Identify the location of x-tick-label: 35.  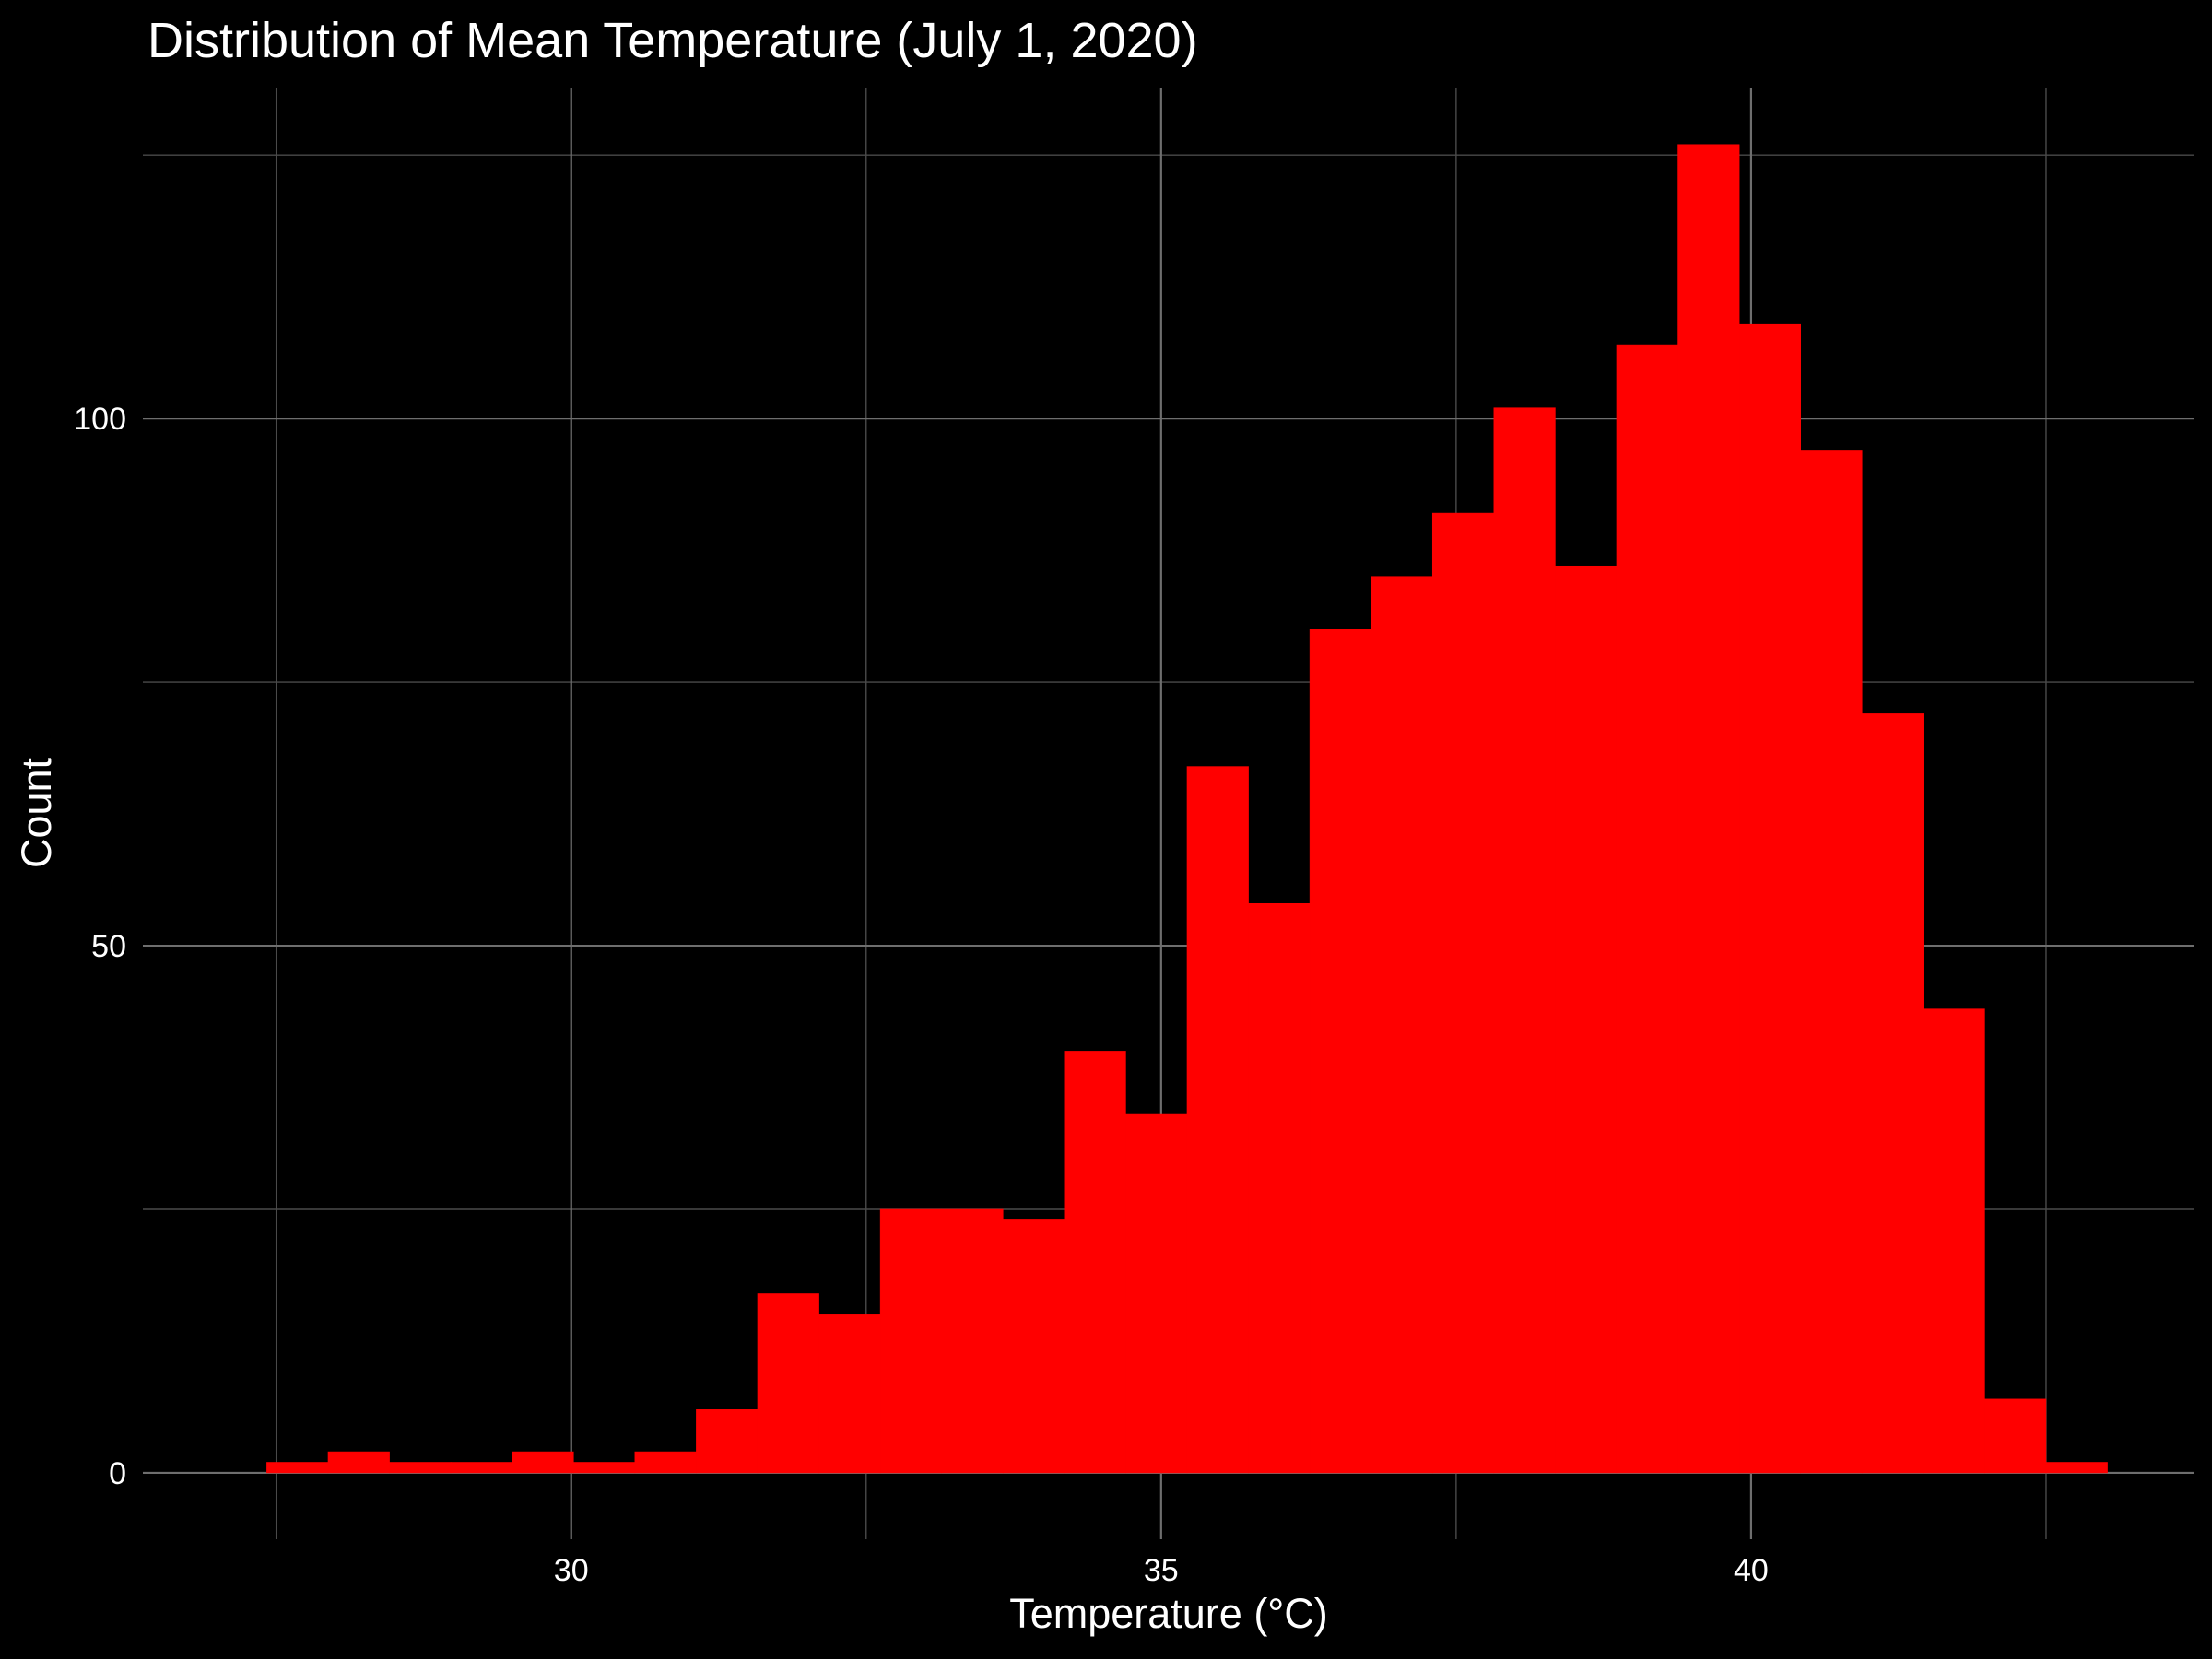
(1161, 1570).